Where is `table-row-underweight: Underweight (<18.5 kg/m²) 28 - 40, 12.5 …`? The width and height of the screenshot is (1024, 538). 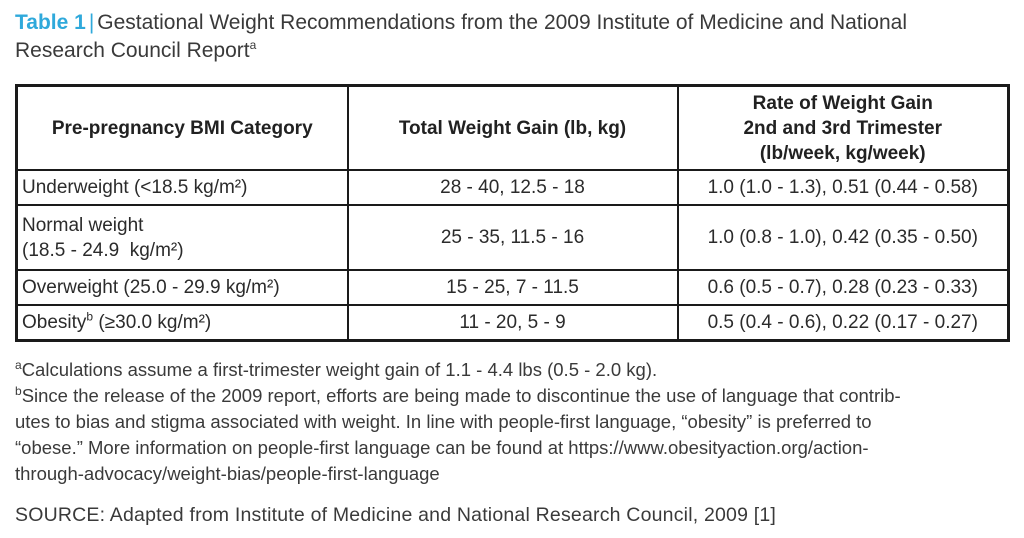 table-row-underweight: Underweight (<18.5 kg/m²) 28 - 40, 12.5 … is located at coordinates (512, 187).